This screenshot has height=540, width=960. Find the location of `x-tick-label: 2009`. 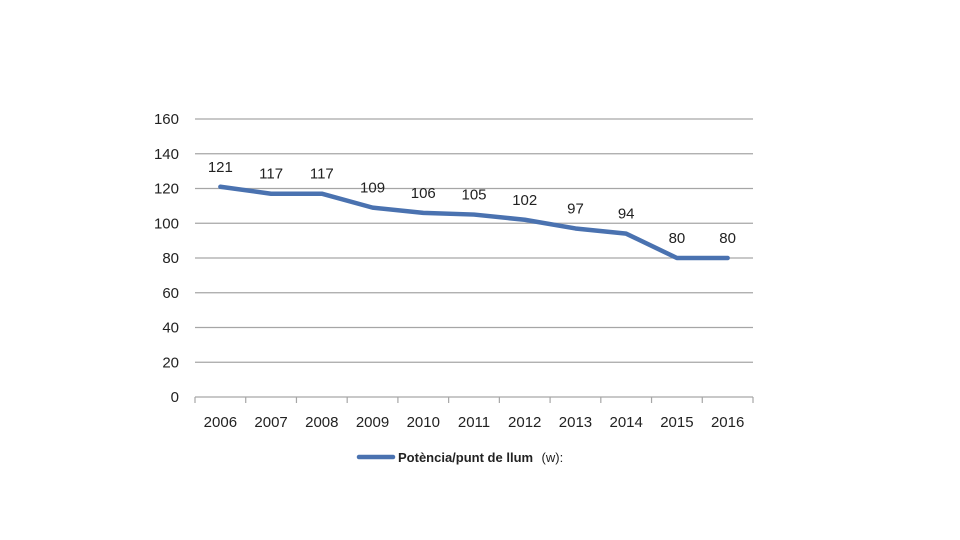

x-tick-label: 2009 is located at coordinates (372, 422).